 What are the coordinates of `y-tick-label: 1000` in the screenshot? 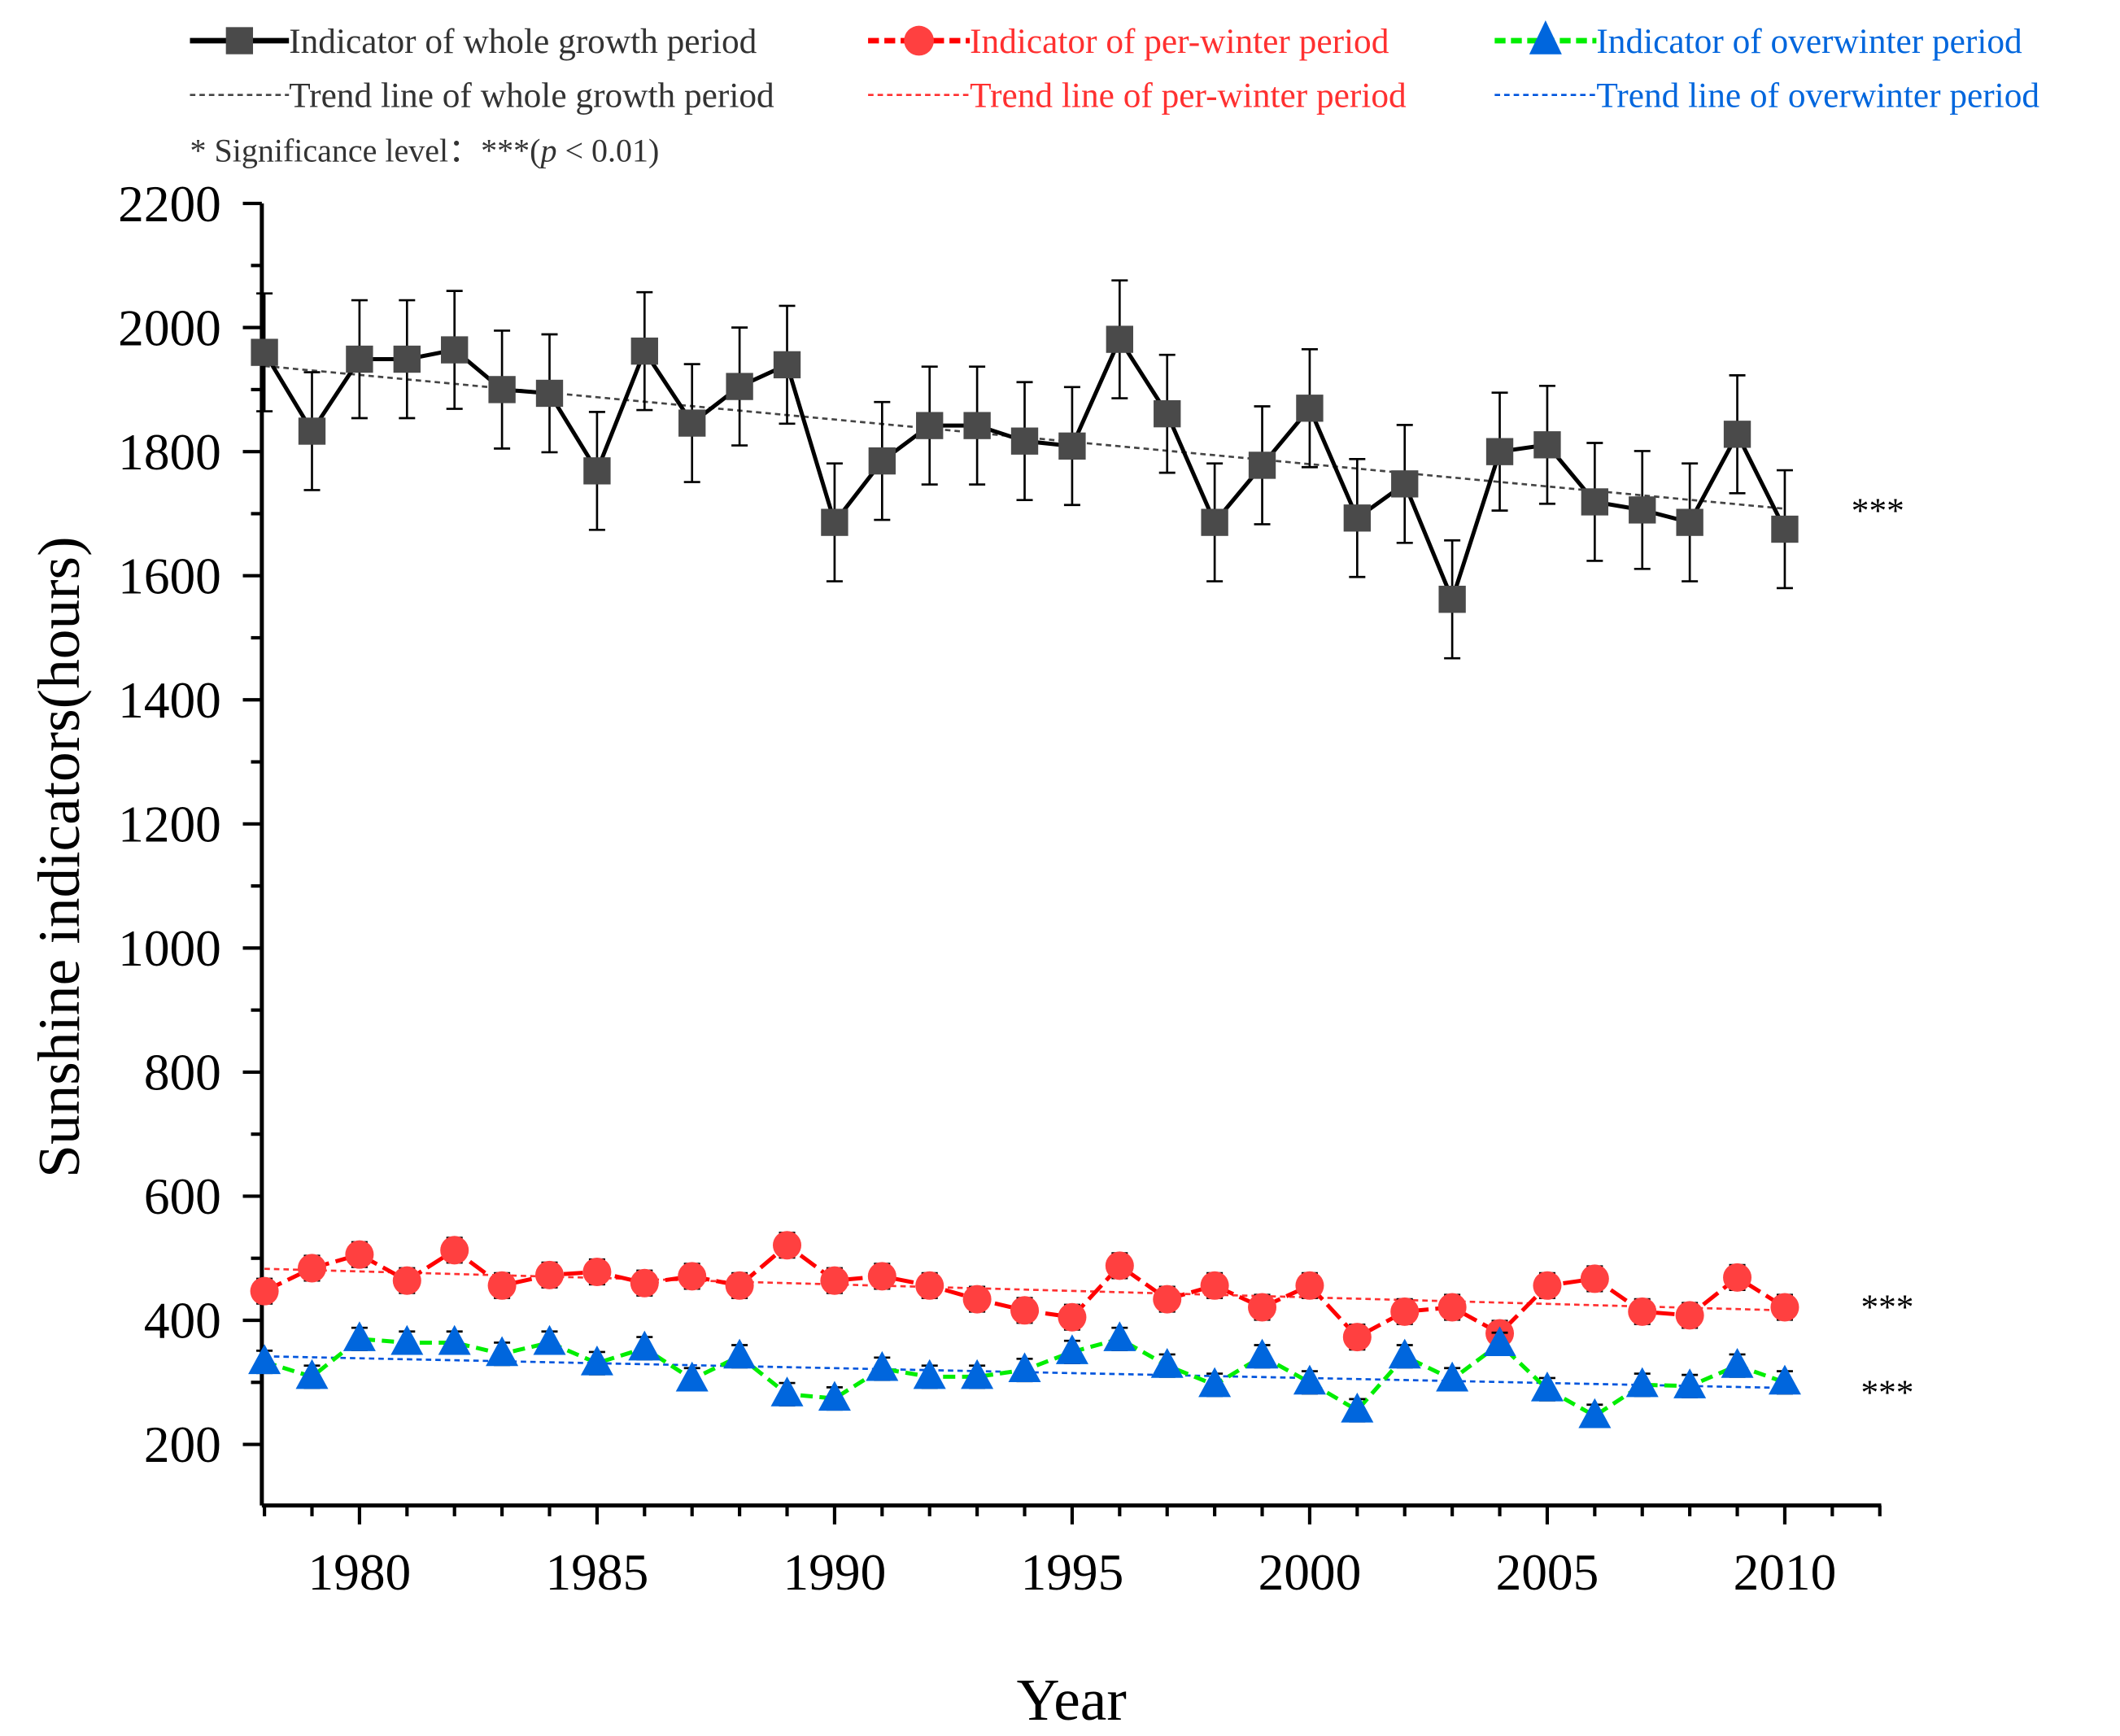 It's located at (169, 948).